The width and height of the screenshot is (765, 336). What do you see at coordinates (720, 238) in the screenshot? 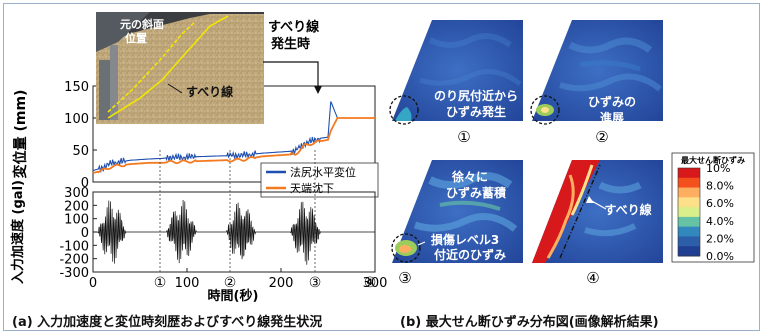
I see `colorbar-label: 2.0%` at bounding box center [720, 238].